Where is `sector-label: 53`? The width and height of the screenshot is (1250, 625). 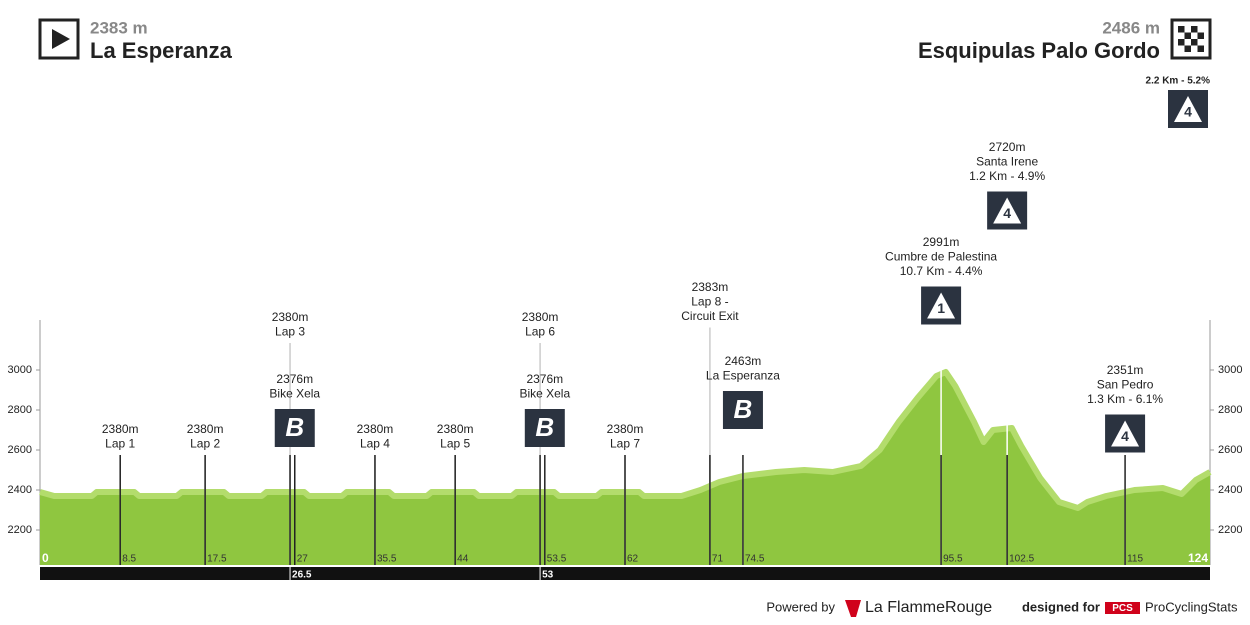 sector-label: 53 is located at coordinates (548, 575).